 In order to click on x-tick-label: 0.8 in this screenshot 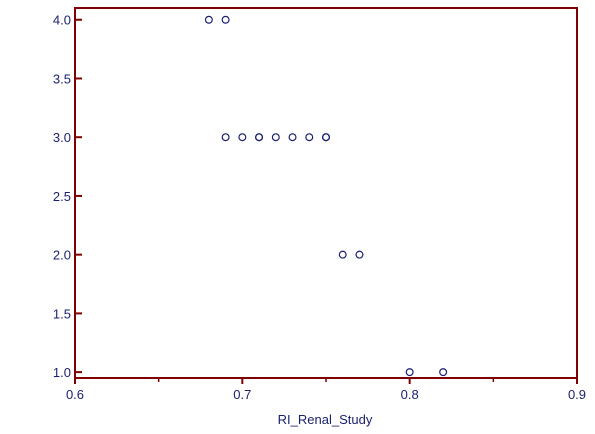, I will do `click(410, 394)`.